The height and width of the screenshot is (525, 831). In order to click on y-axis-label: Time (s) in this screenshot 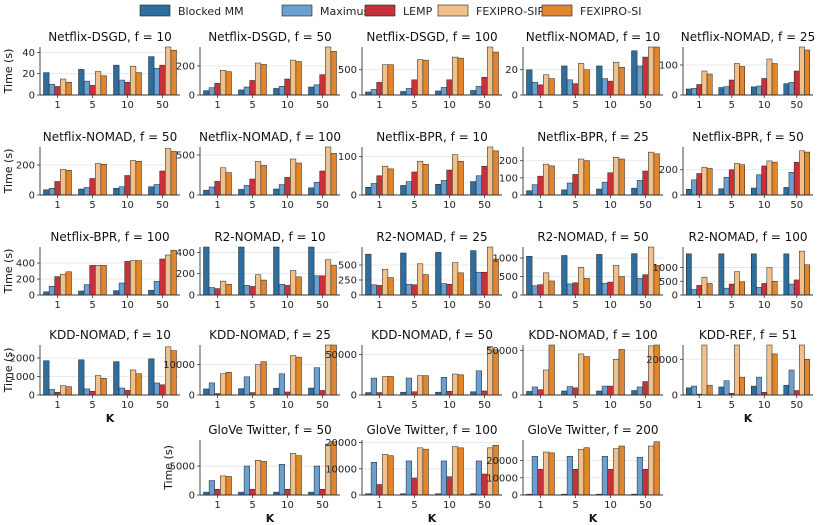, I will do `click(8, 371)`.